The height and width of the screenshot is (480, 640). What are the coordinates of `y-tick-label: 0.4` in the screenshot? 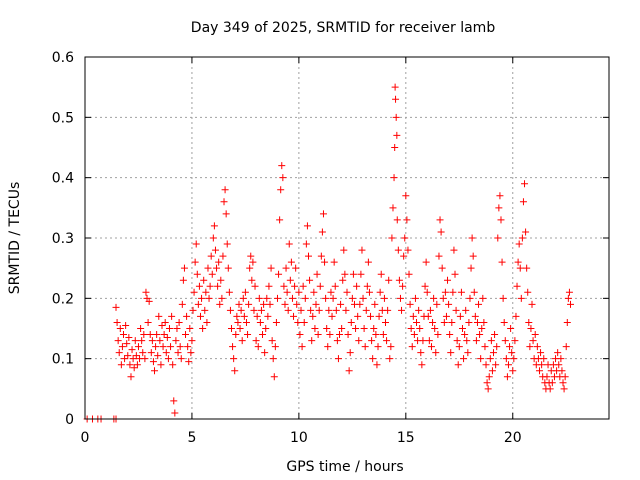 It's located at (63, 179).